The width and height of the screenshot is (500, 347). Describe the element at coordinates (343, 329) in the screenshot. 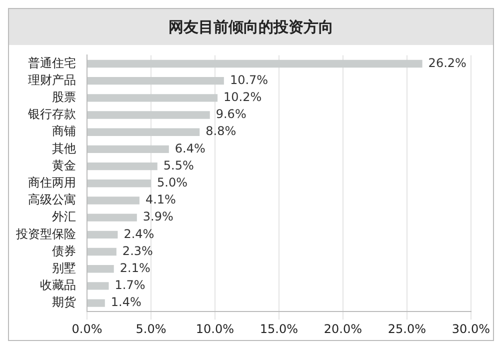

I see `x-tick-label: 20.0%` at that location.